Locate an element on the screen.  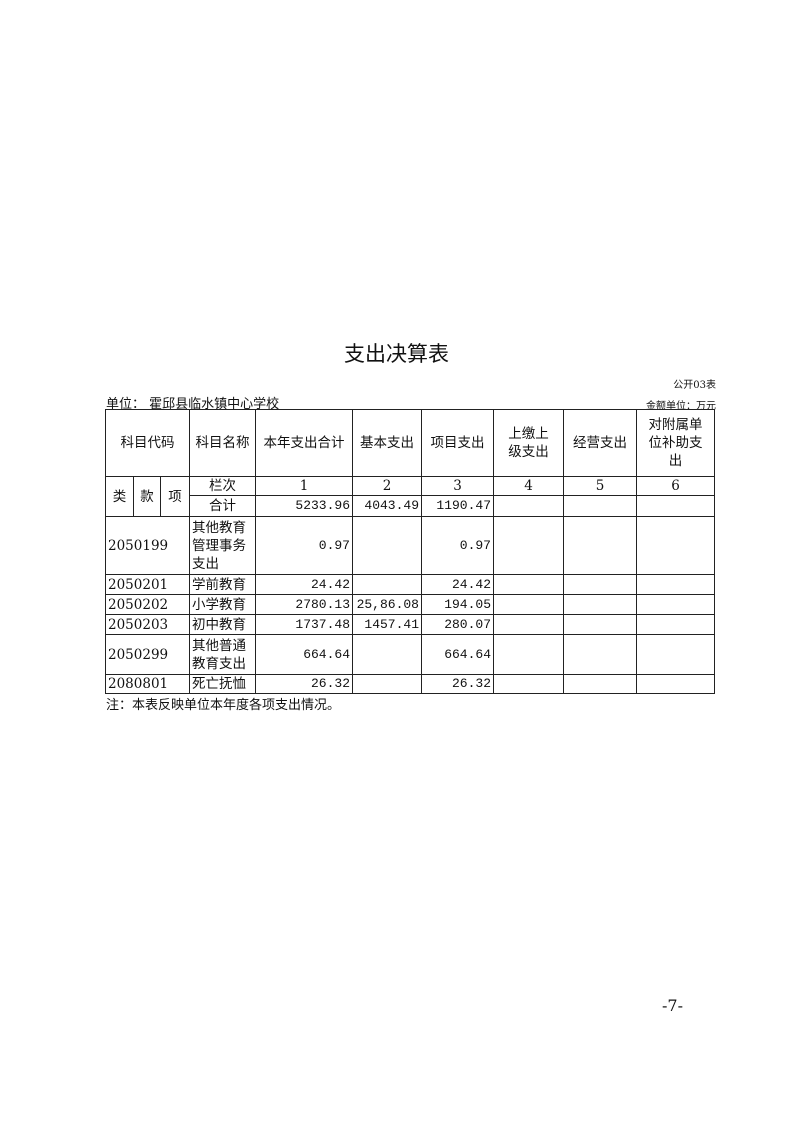
table-row: 2080801 死亡抚恤 26.32 26.32 is located at coordinates (410, 684).